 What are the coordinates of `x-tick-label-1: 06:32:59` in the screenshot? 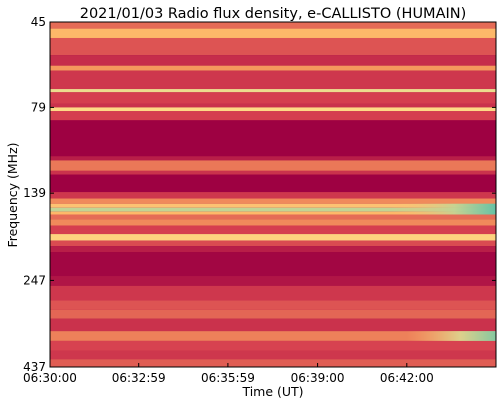 It's located at (139, 378).